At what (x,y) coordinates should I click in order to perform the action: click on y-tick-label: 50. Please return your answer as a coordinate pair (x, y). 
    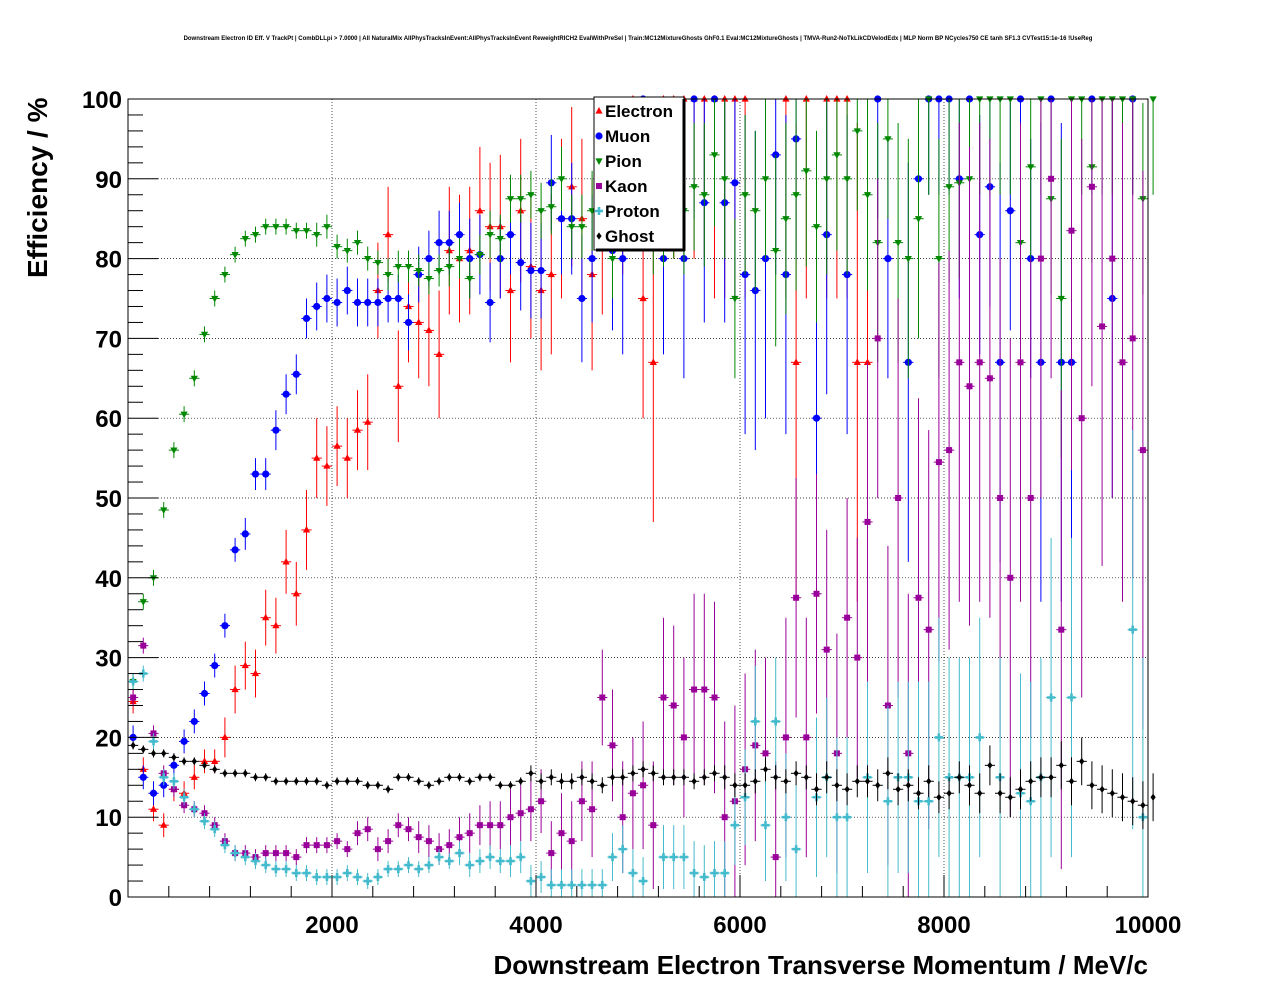
    Looking at the image, I should click on (108, 499).